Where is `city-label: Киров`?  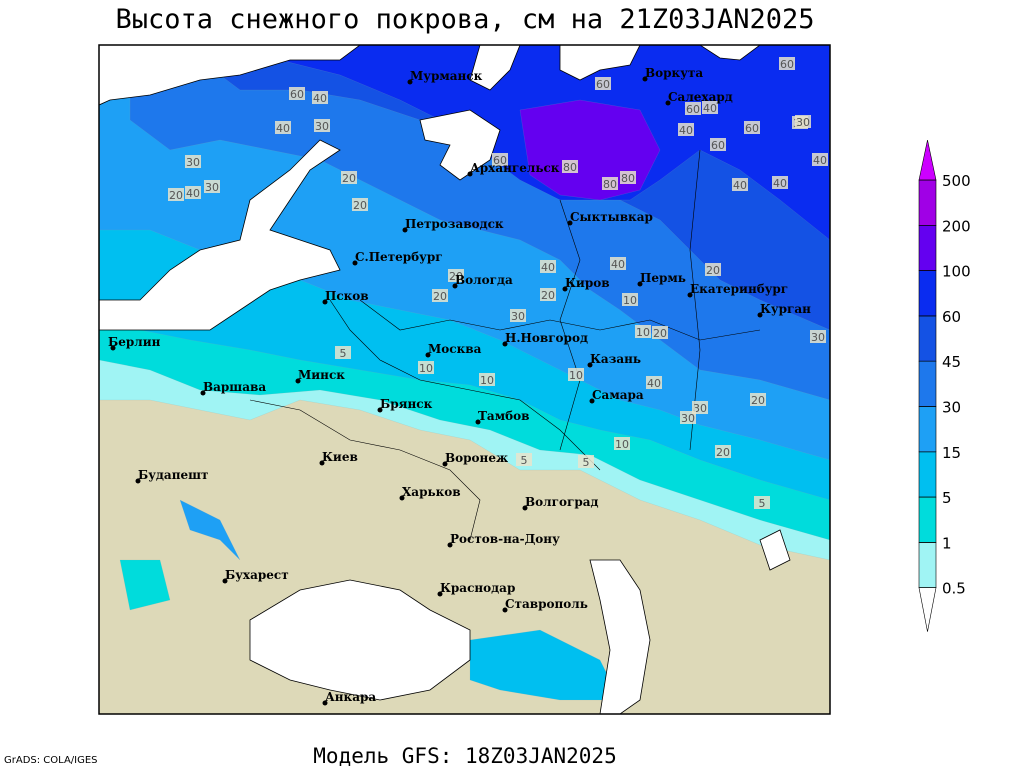 city-label: Киров is located at coordinates (587, 283).